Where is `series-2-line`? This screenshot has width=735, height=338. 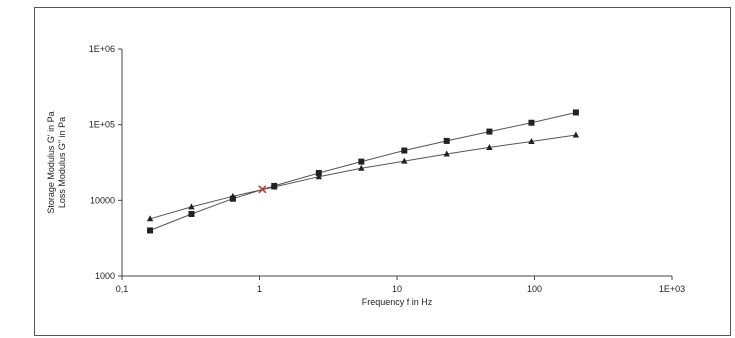
series-2-line is located at coordinates (362, 177).